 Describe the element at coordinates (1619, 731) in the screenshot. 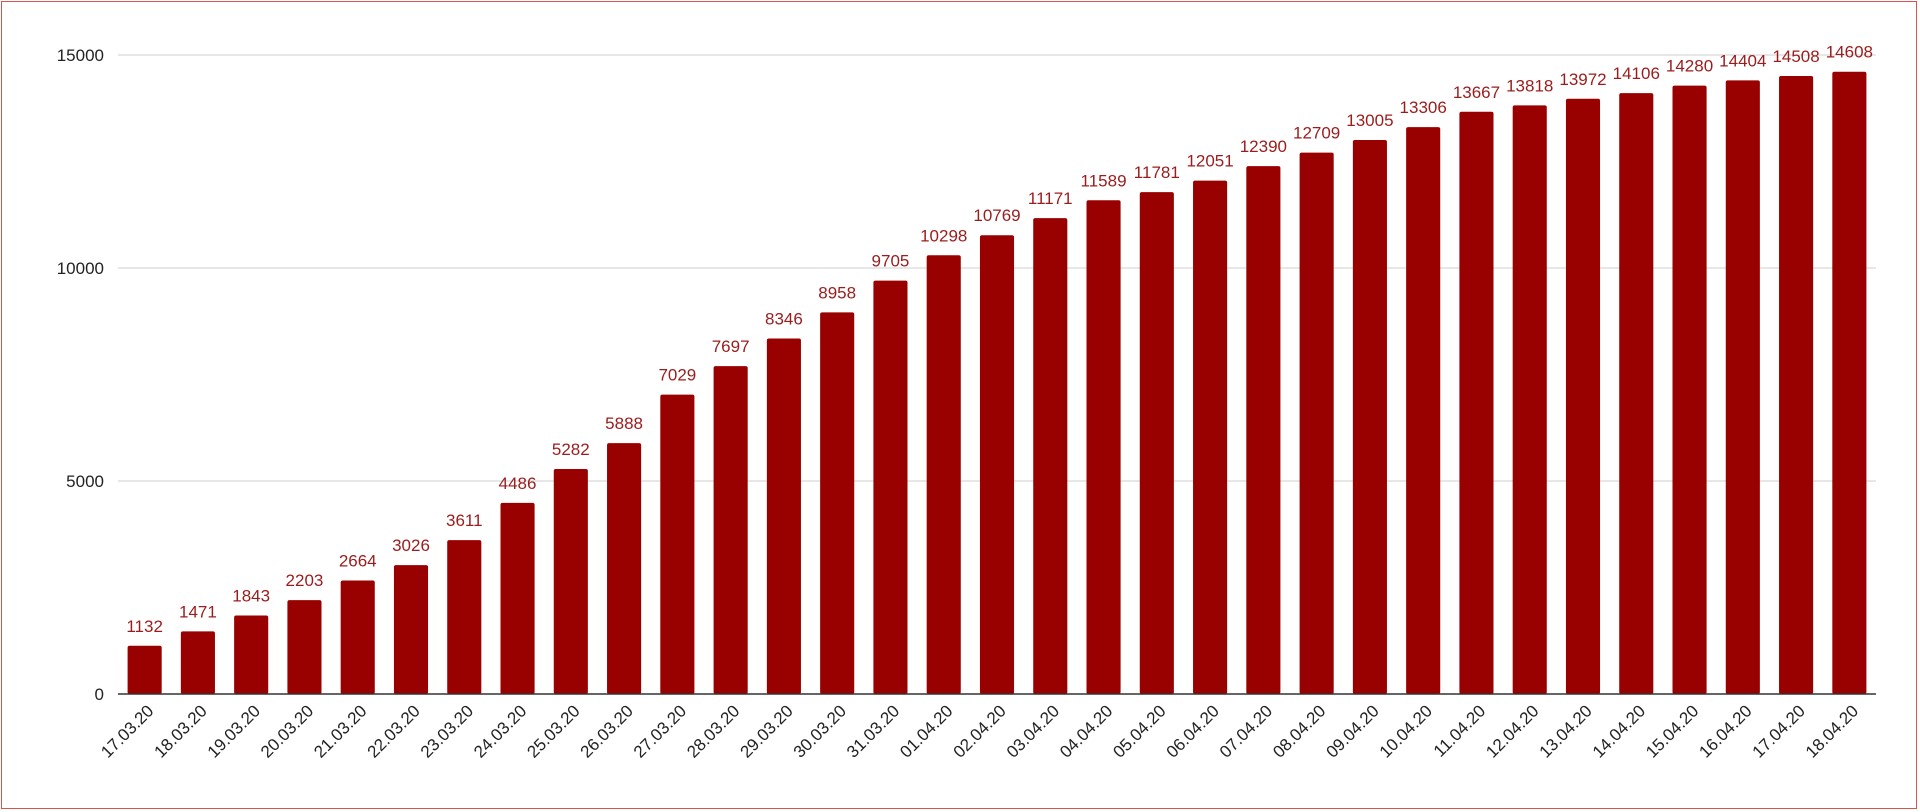

I see `x-tick-label: 14.04.20` at that location.